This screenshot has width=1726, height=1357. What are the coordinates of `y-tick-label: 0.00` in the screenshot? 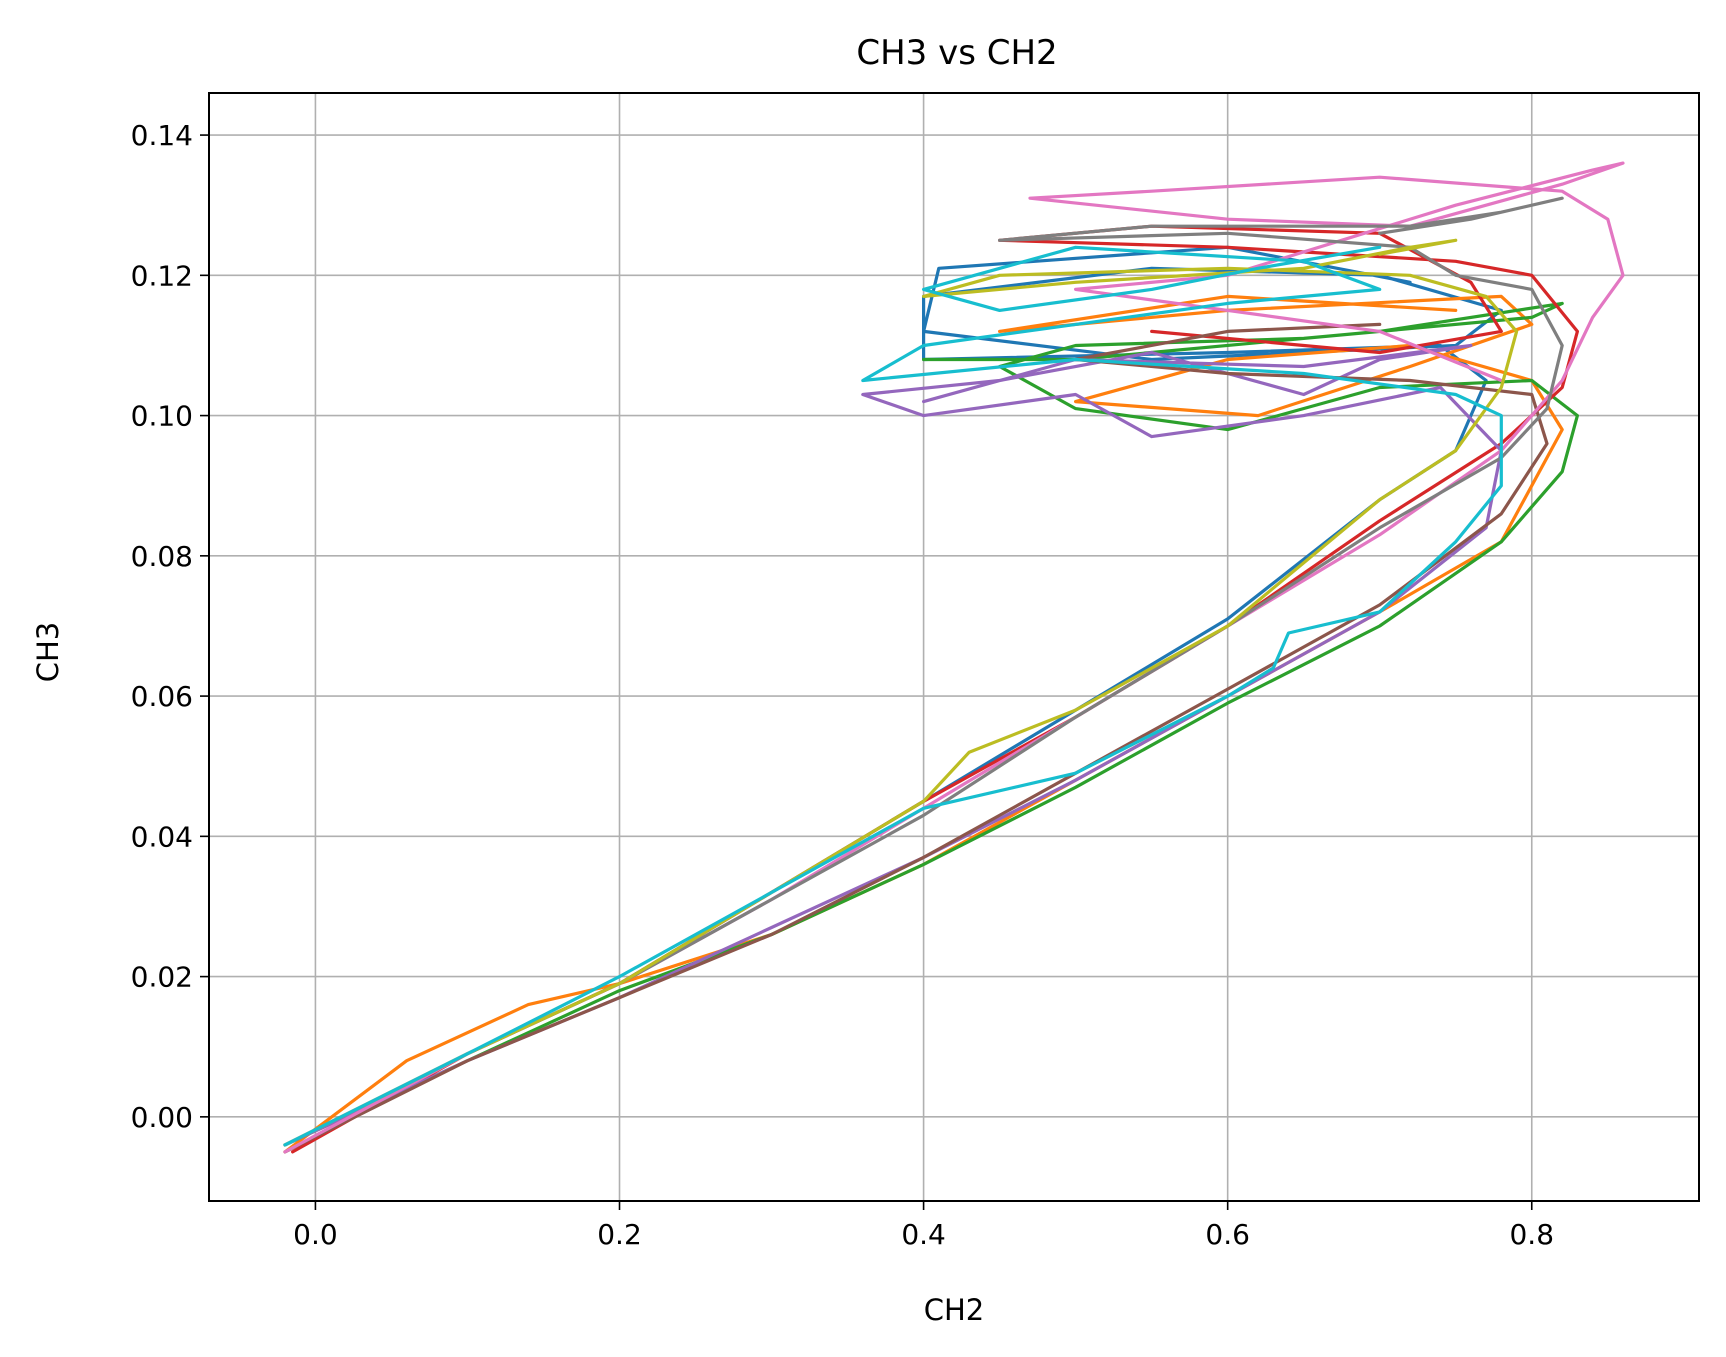 It's located at (162, 1117).